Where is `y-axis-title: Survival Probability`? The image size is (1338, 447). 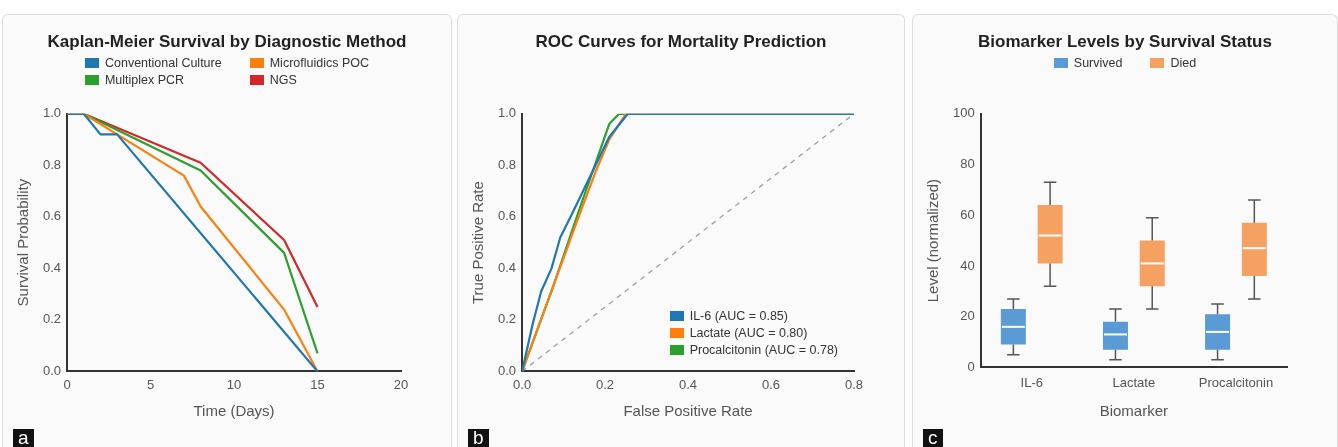
y-axis-title: Survival Probability is located at coordinates (23, 242).